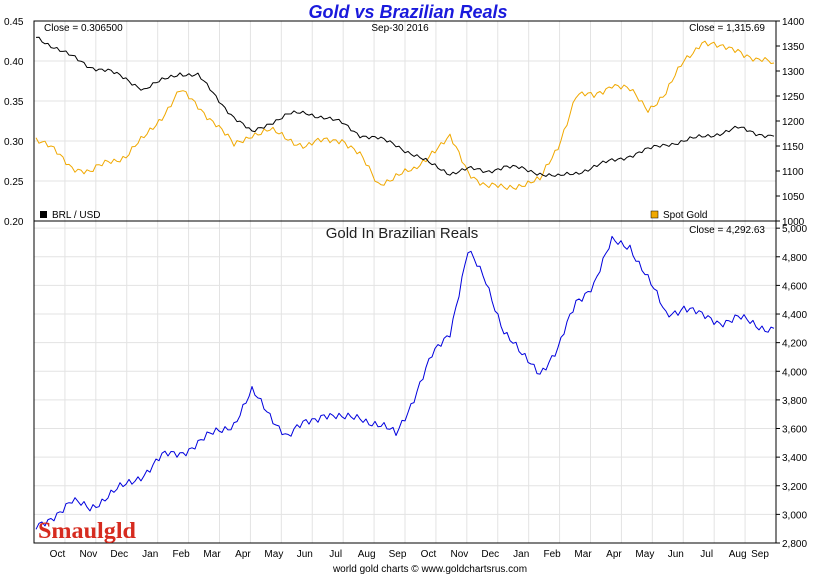 This screenshot has width=817, height=578. Describe the element at coordinates (793, 47) in the screenshot. I see `right-y-tick-label: 1350` at that location.